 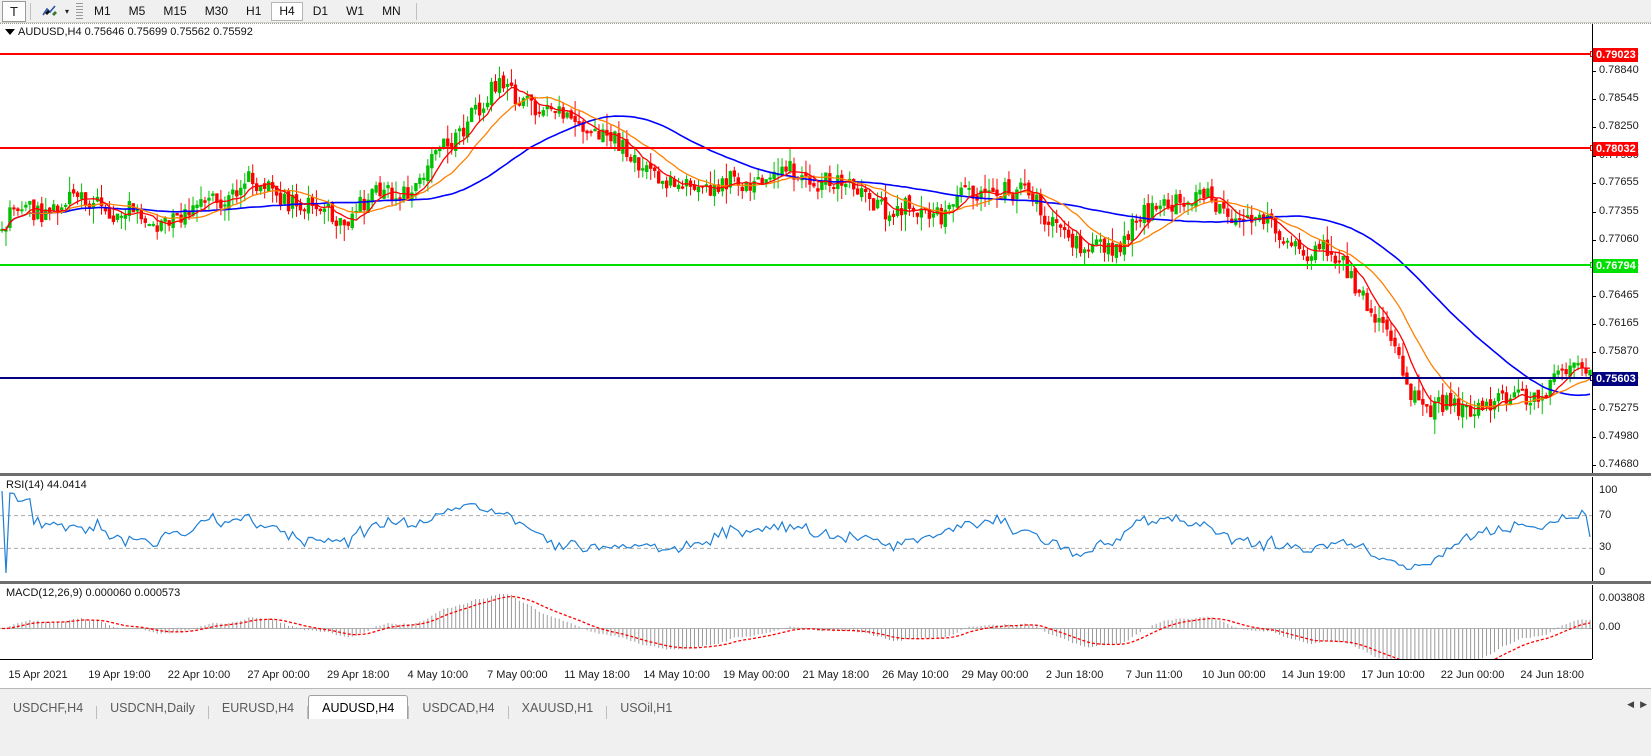 I want to click on symbol-tab-eurusd-h4: EURUSD,H4, so click(x=258, y=708).